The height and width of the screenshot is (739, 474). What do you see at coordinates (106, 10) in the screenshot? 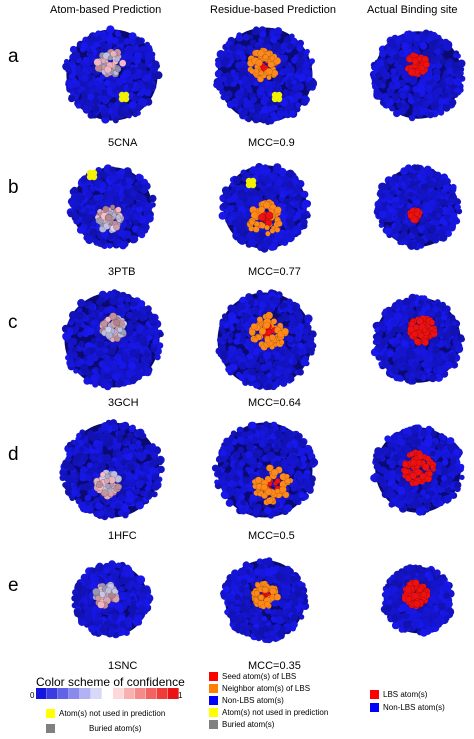
I see `header-atom-based: Atom-based Prediction` at bounding box center [106, 10].